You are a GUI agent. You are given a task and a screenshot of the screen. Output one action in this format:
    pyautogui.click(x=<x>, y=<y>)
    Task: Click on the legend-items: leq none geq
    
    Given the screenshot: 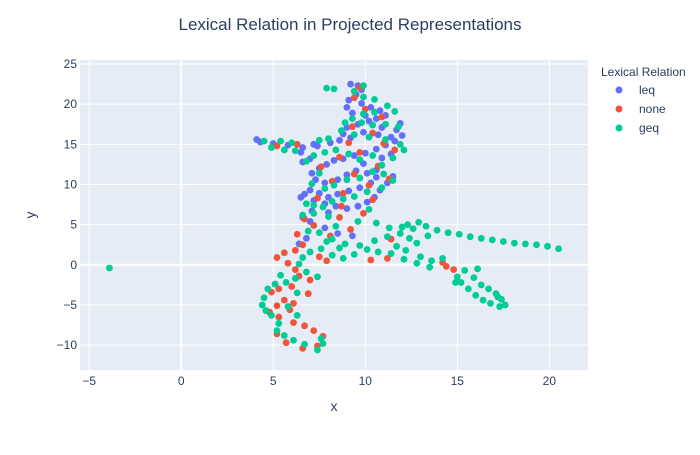 What is the action you would take?
    pyautogui.click(x=641, y=109)
    